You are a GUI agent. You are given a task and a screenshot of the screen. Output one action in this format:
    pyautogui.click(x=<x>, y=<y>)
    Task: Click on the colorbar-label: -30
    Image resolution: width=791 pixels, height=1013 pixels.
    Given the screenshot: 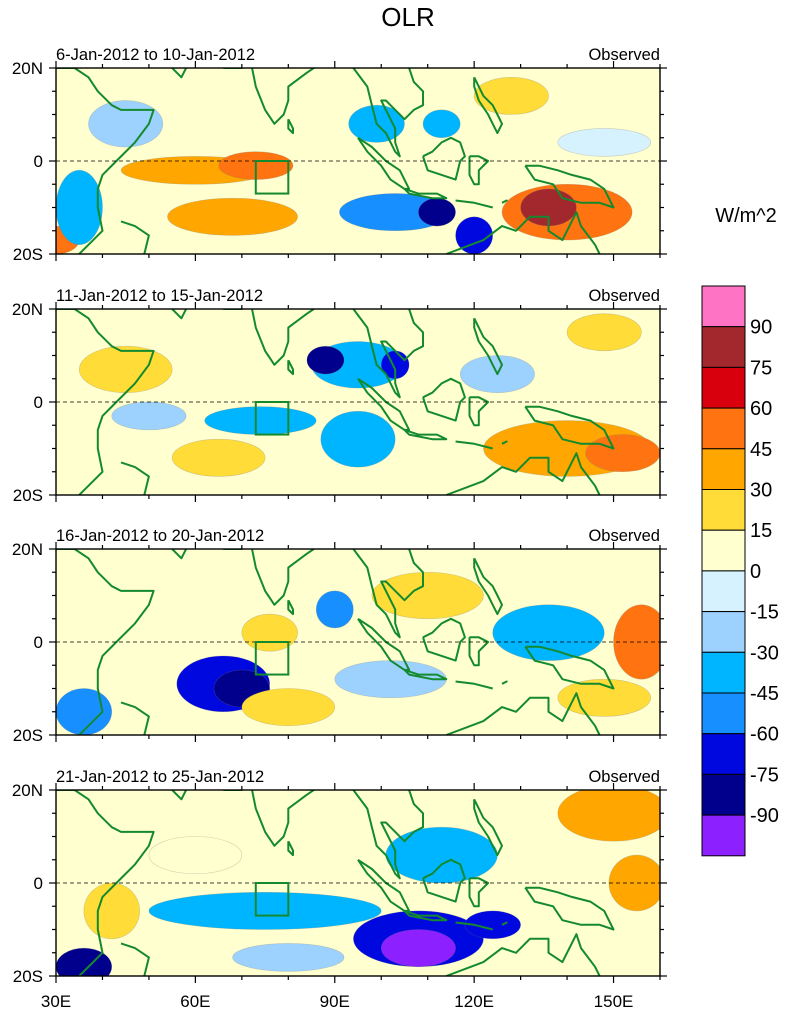 What is the action you would take?
    pyautogui.click(x=764, y=653)
    